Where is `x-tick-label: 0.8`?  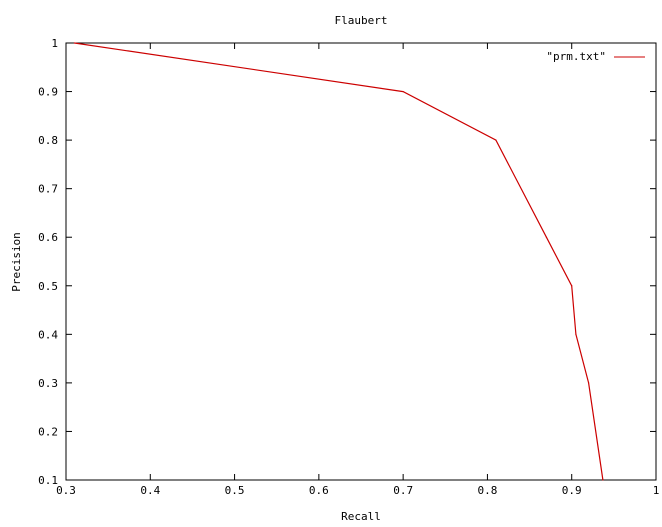
x-tick-label: 0.8 is located at coordinates (487, 490).